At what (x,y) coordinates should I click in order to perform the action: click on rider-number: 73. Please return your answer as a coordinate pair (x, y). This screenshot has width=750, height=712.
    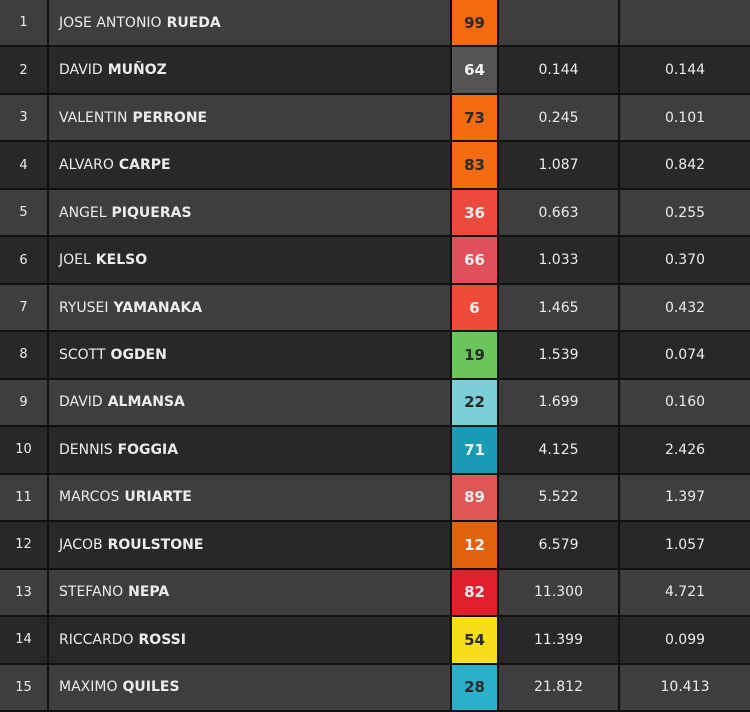
    Looking at the image, I should click on (474, 117).